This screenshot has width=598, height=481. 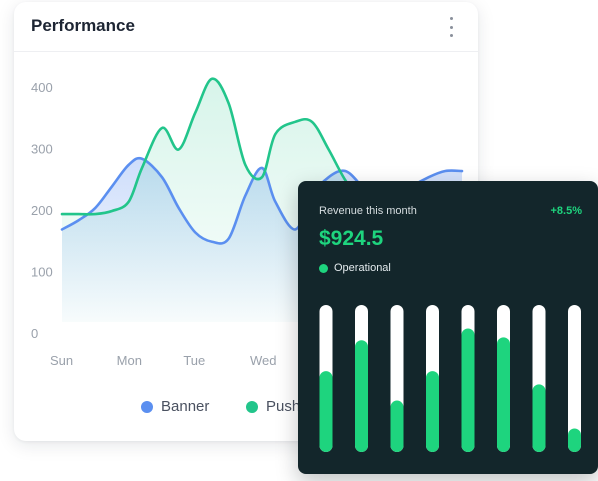 What do you see at coordinates (323, 268) in the screenshot?
I see `status-dot-icon` at bounding box center [323, 268].